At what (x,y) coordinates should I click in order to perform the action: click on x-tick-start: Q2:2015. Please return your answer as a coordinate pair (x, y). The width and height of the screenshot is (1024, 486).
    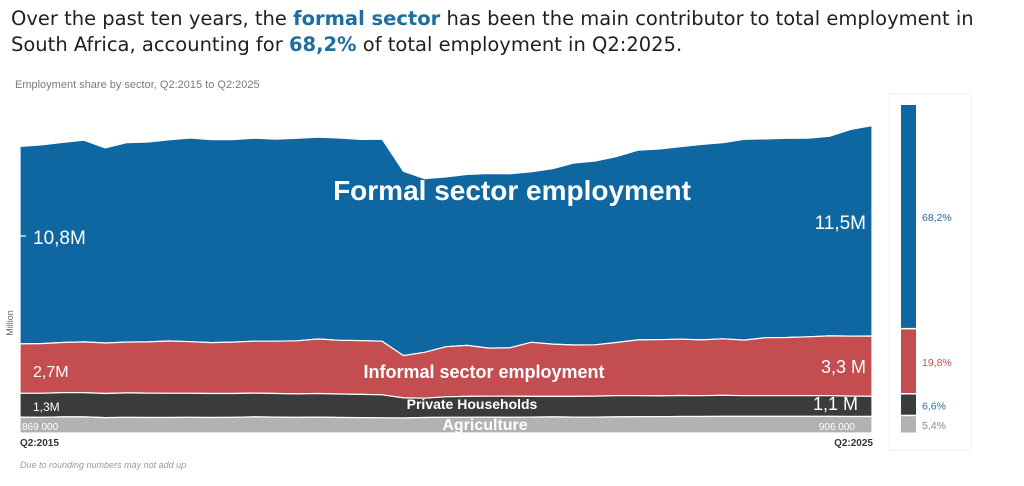
    Looking at the image, I should click on (39, 443).